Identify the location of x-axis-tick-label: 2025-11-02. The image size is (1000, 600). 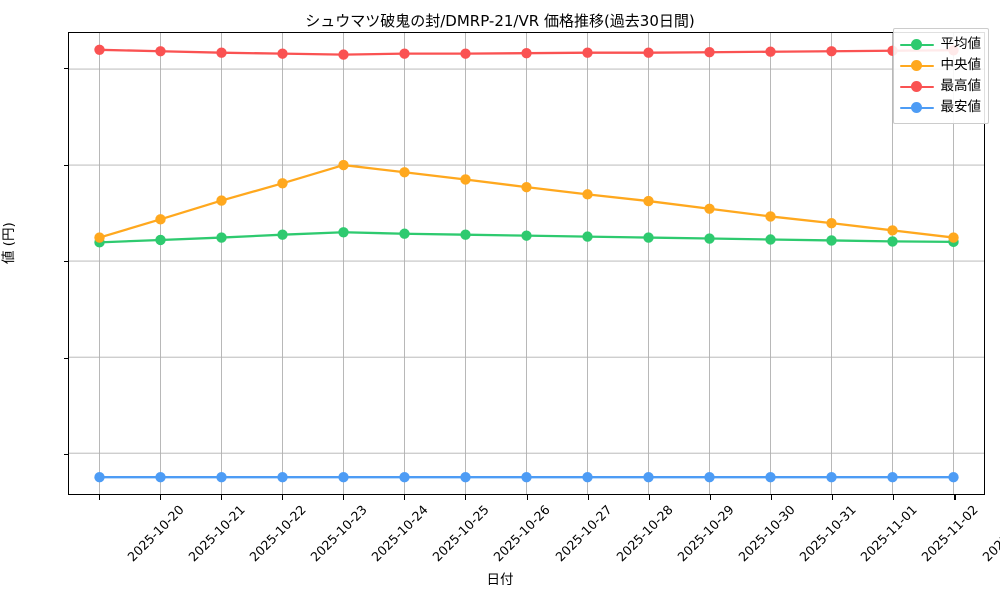
(950, 533).